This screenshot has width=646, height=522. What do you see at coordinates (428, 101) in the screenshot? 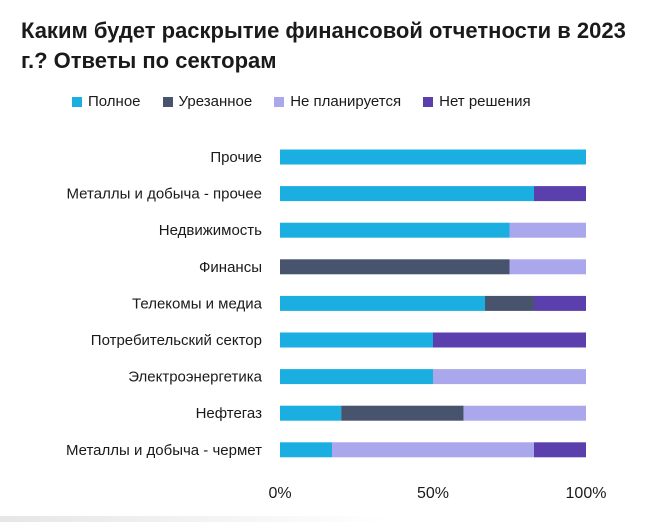
I see `legend-swatch-no-decision` at bounding box center [428, 101].